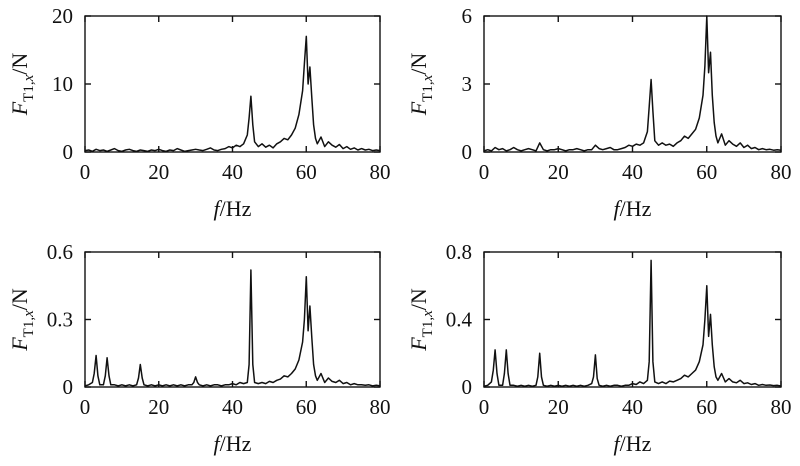 The width and height of the screenshot is (800, 466). I want to click on y-tick-label: 0.8, so click(459, 252).